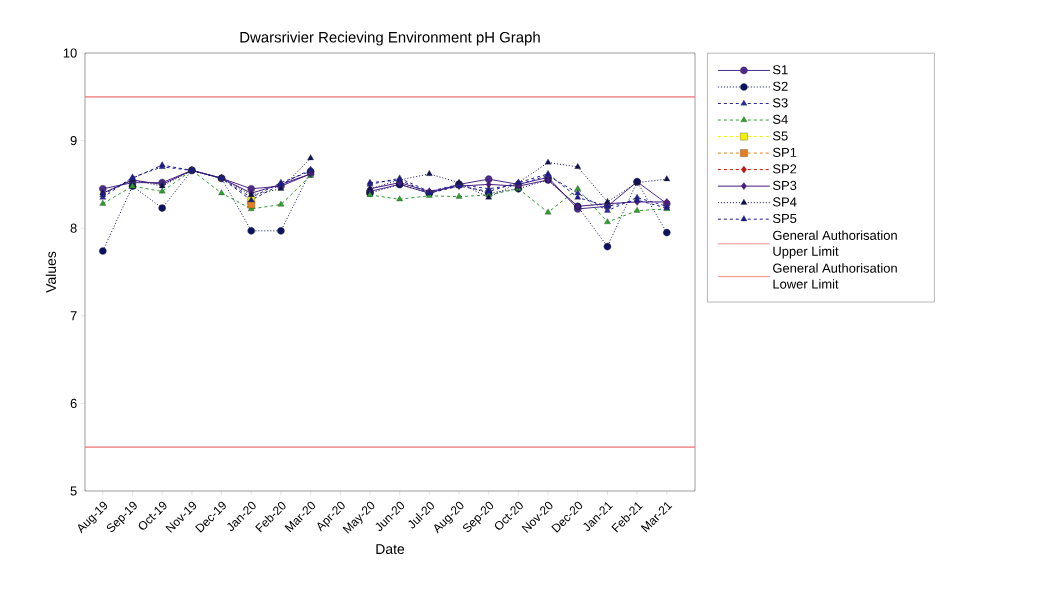 The height and width of the screenshot is (591, 1062). What do you see at coordinates (73, 403) in the screenshot?
I see `y-tick-label: 6` at bounding box center [73, 403].